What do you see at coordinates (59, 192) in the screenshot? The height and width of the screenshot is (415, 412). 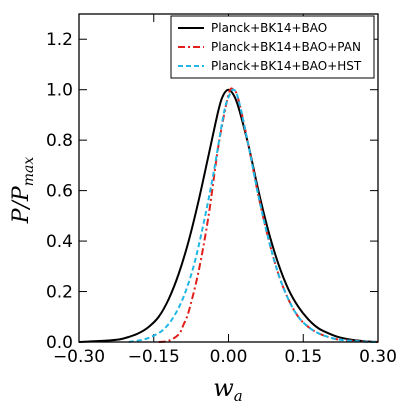 I see `y-tick-label: 0.6` at bounding box center [59, 192].